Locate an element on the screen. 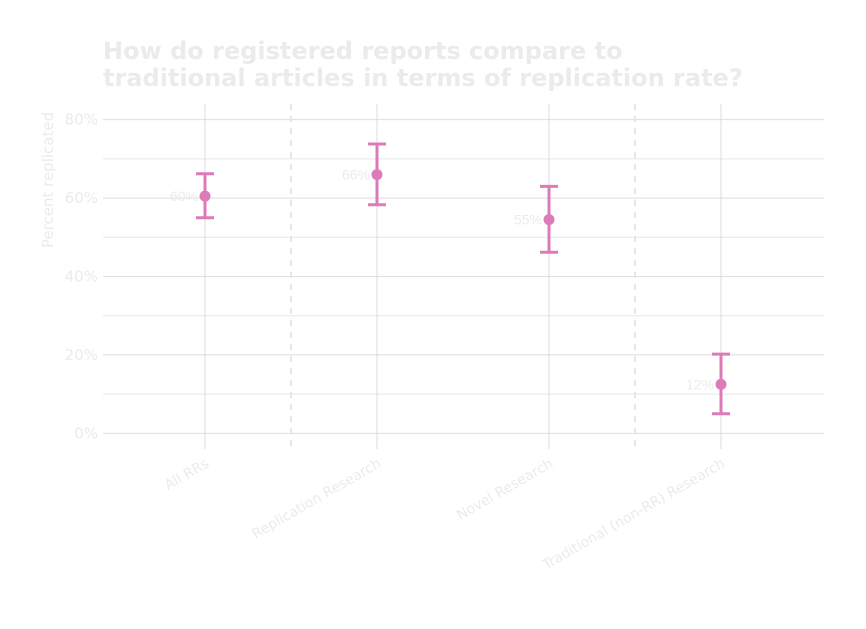  x-tick-label: Traditional (non-RR) Research is located at coordinates (633, 515).